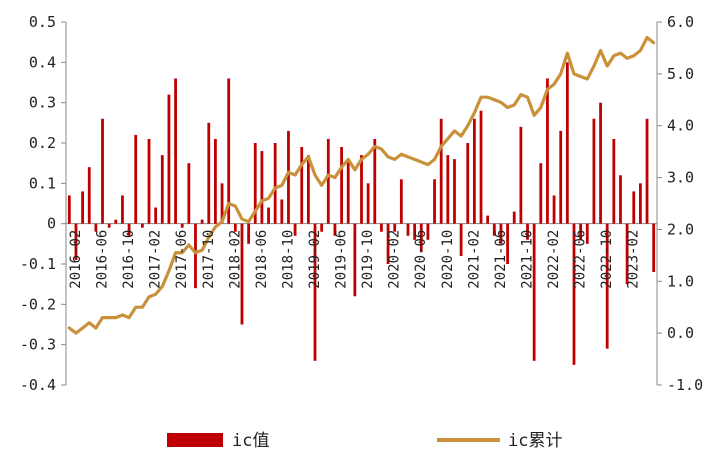 This screenshot has height=459, width=720. What do you see at coordinates (368, 259) in the screenshot?
I see `x-tick-label: 2019-10` at bounding box center [368, 259].